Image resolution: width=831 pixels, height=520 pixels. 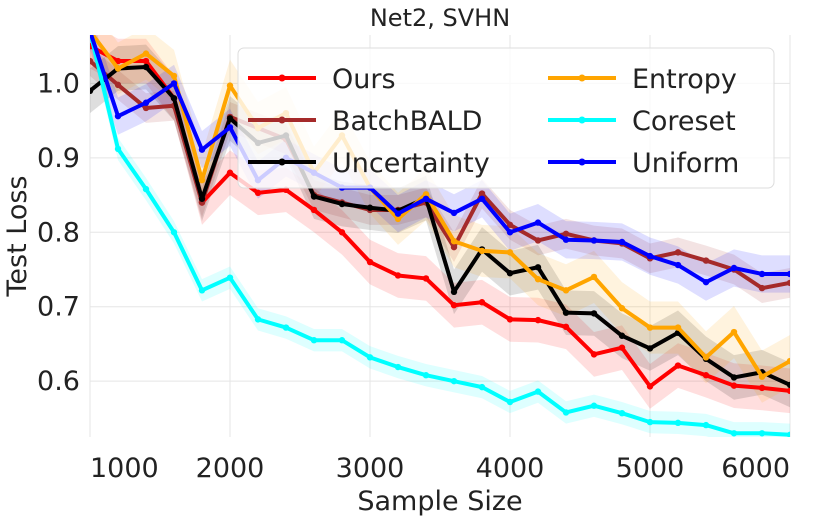 I want to click on legend-label: Coreset, so click(x=684, y=121).